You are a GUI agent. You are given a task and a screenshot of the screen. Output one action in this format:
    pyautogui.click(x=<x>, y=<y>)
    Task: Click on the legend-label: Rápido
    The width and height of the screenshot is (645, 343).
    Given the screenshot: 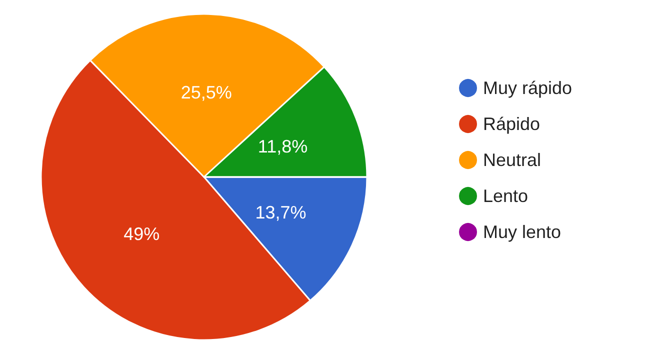 What is the action you would take?
    pyautogui.click(x=511, y=124)
    